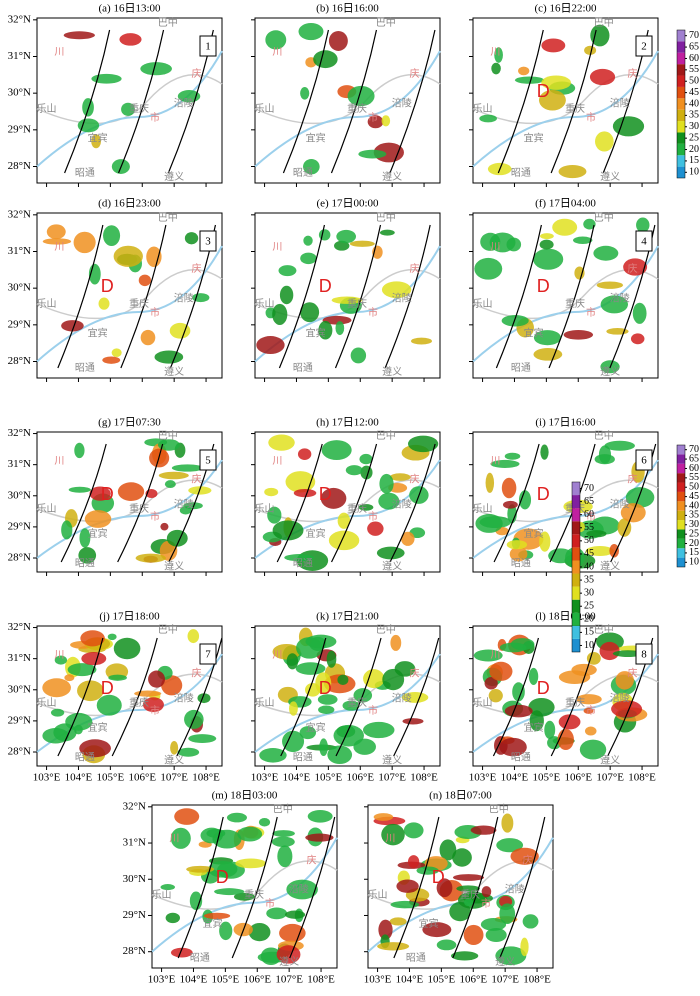 The image size is (700, 996). What do you see at coordinates (483, 778) in the screenshot?
I see `lon-label: 103°E` at bounding box center [483, 778].